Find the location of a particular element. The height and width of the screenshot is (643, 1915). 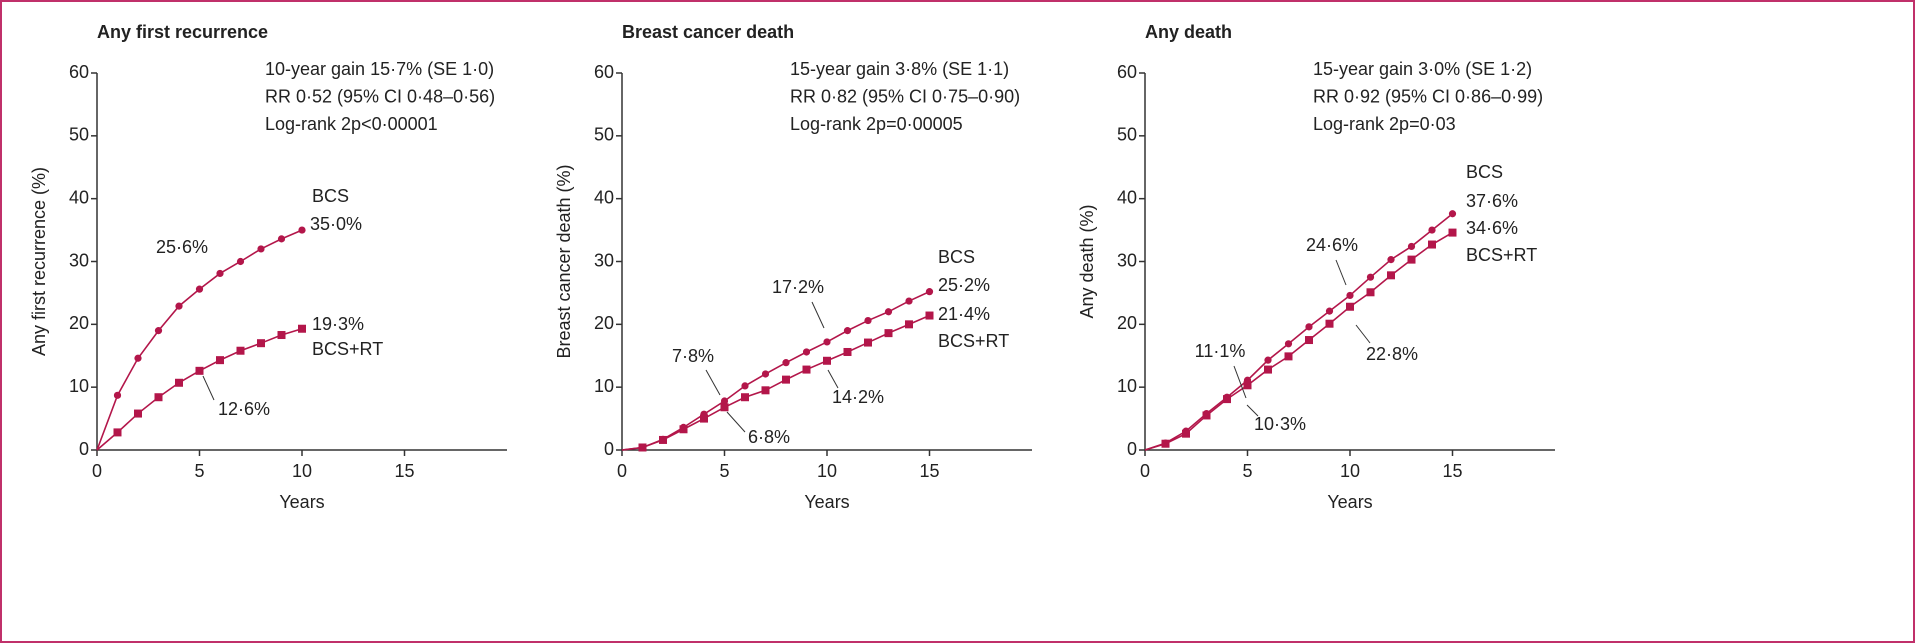

annotation: 7·8% is located at coordinates (693, 356).